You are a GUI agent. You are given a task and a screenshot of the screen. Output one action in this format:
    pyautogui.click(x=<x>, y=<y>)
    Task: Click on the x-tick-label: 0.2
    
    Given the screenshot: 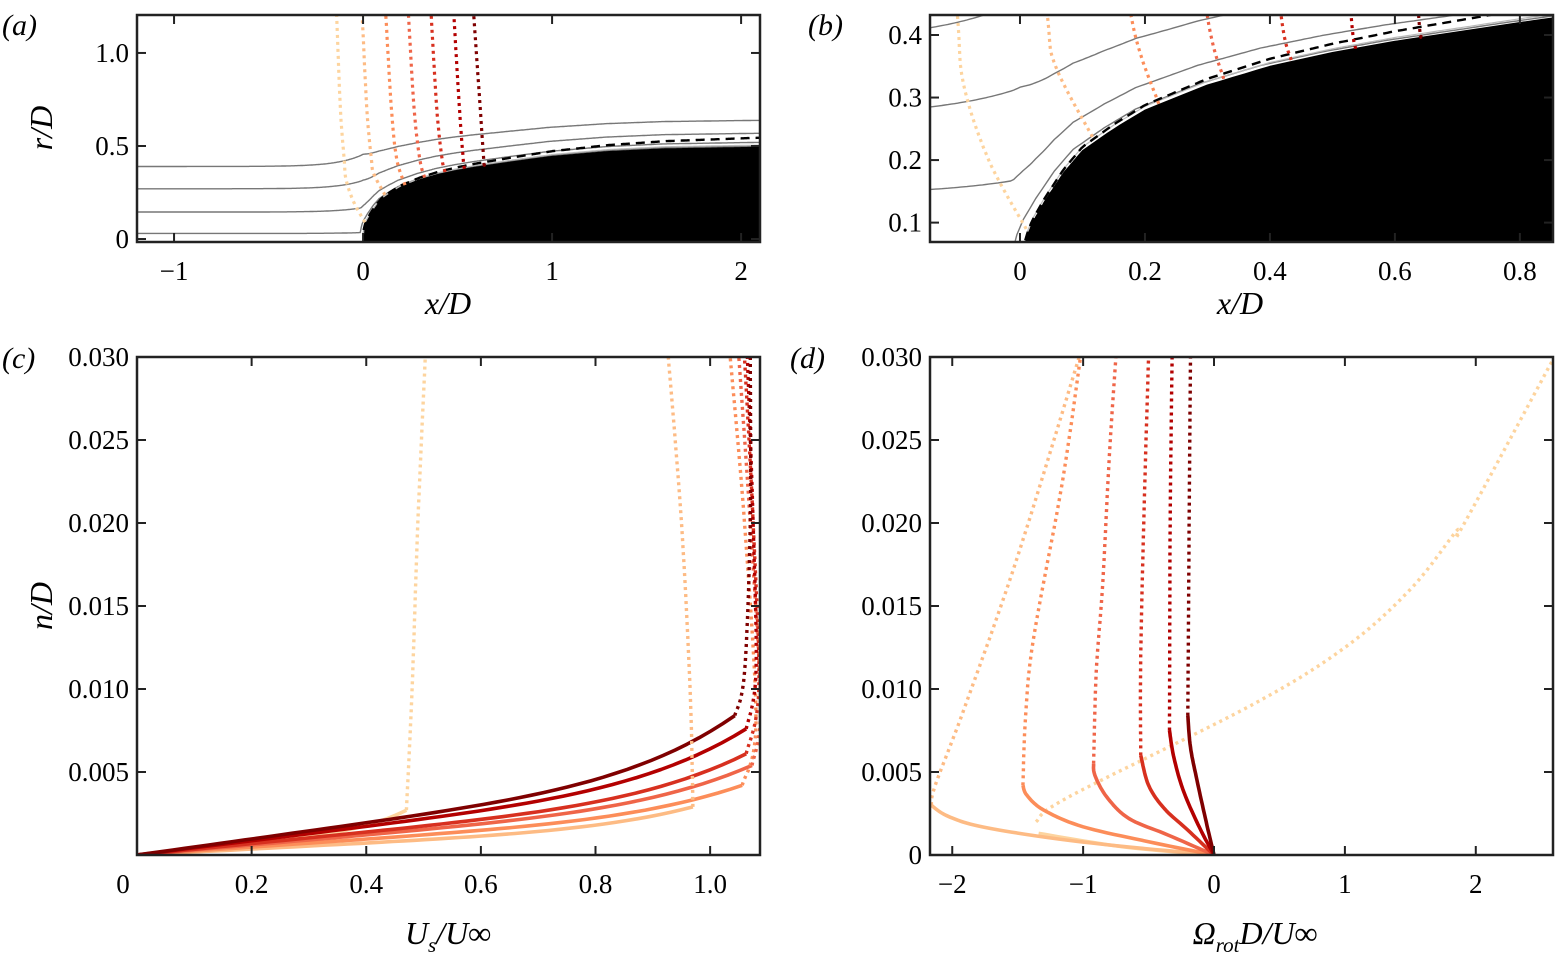 What is the action you would take?
    pyautogui.click(x=1145, y=271)
    